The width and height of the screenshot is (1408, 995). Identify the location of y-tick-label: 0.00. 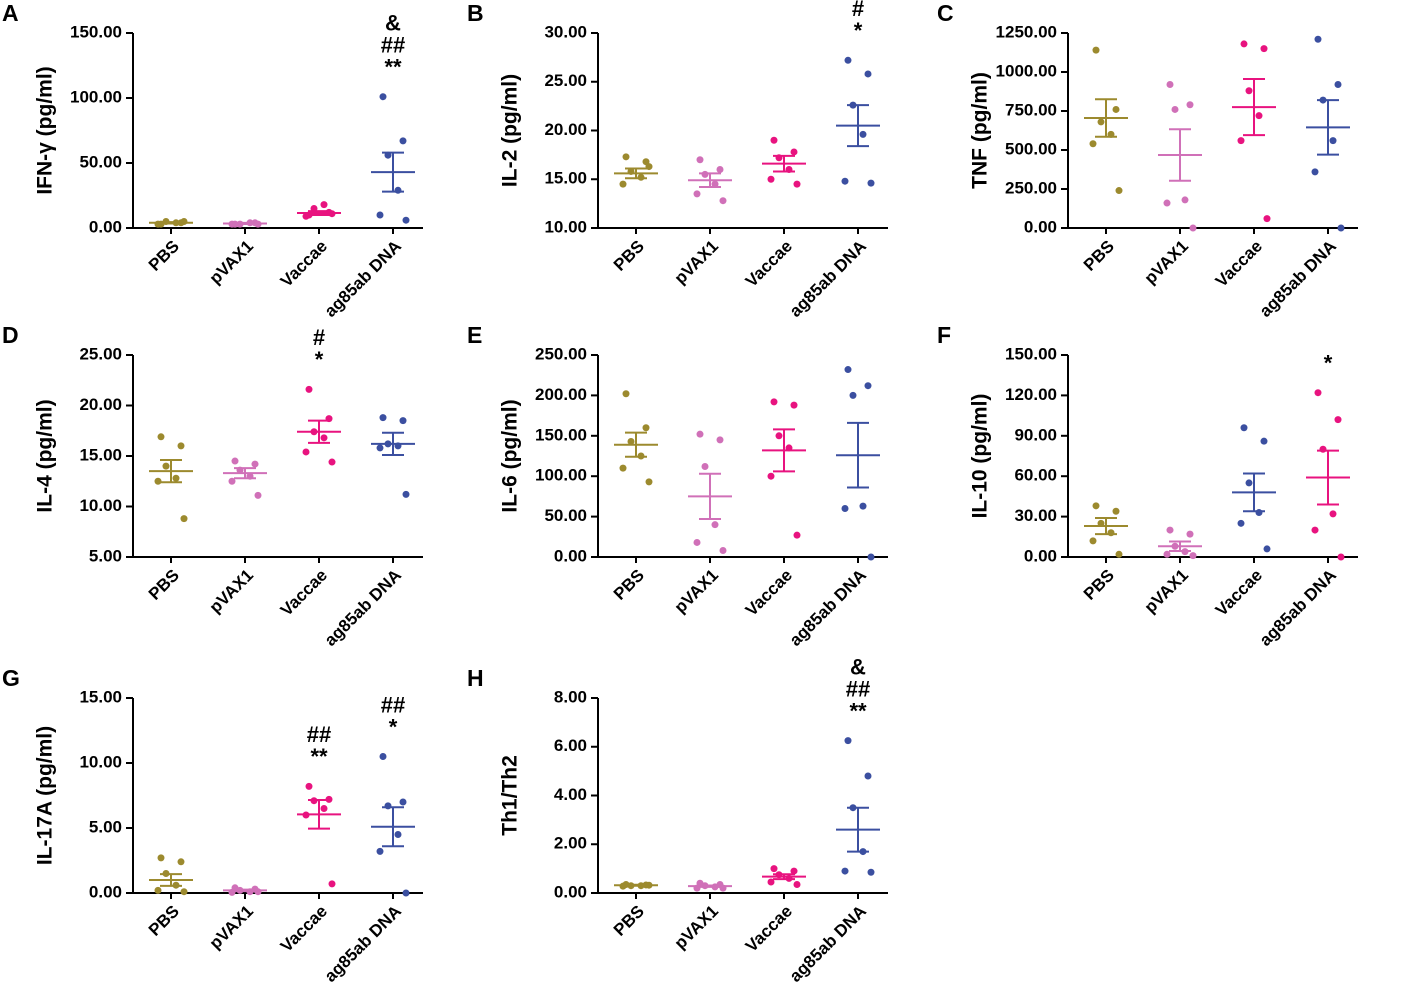
(105, 226).